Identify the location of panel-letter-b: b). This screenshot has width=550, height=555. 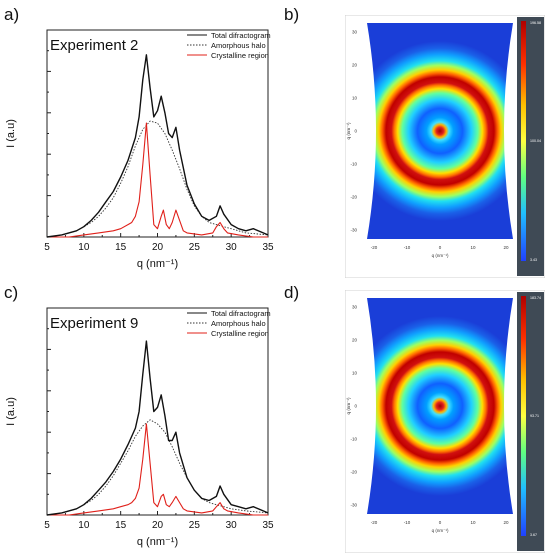
(292, 14).